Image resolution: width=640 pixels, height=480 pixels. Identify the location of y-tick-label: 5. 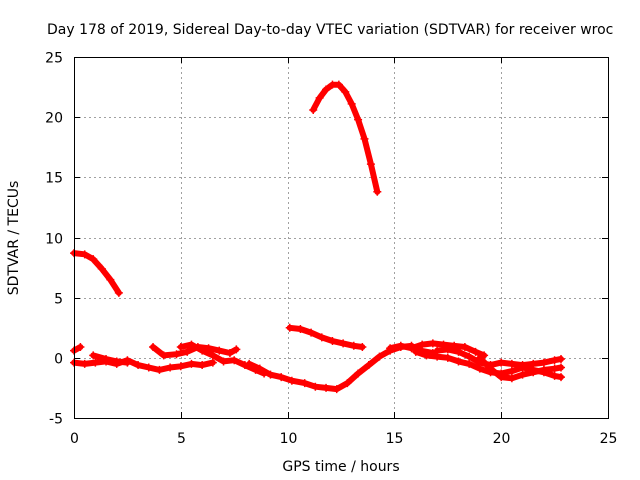
(58, 300).